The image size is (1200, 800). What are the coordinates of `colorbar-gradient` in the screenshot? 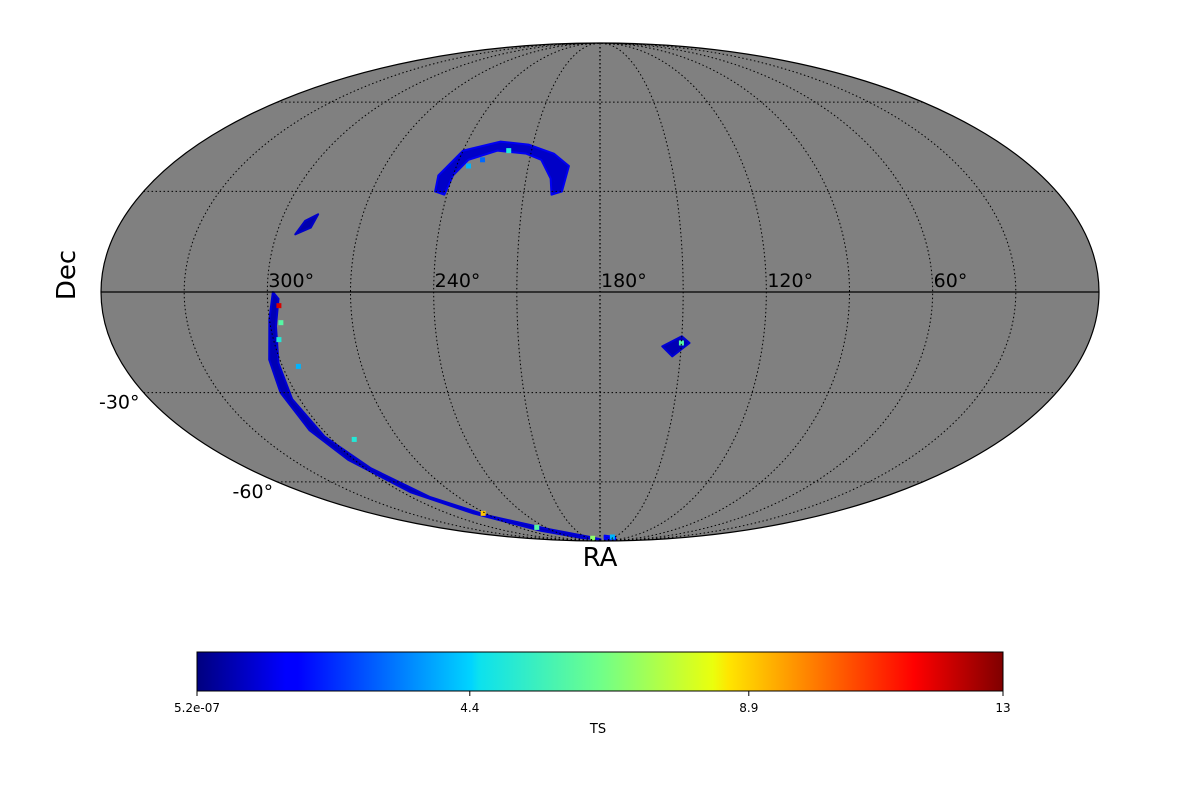 It's located at (600, 671).